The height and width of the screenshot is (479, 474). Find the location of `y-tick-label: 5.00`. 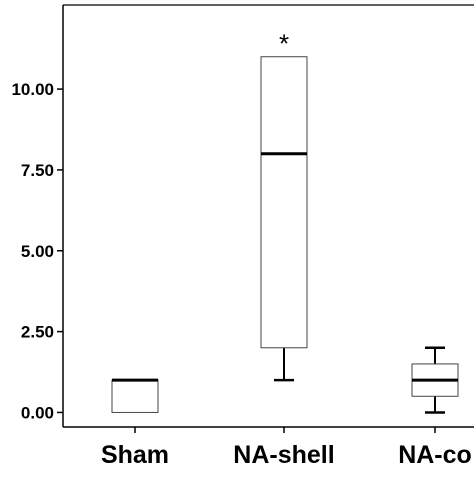

y-tick-label: 5.00 is located at coordinates (37, 251).